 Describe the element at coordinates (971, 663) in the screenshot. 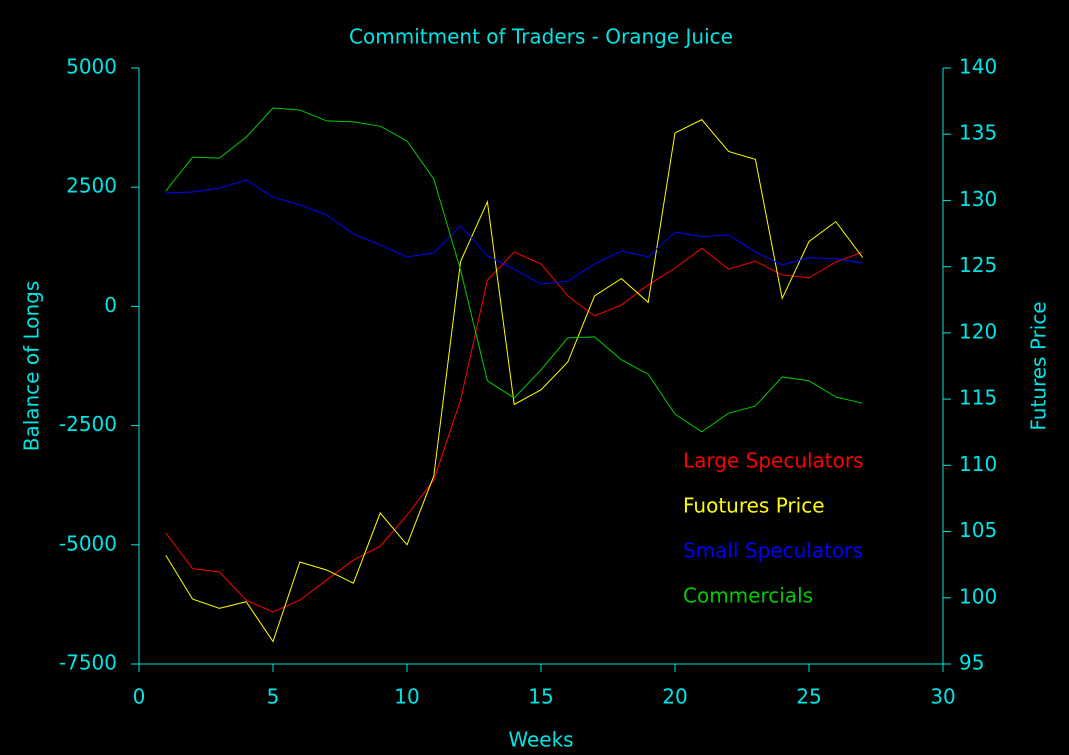

I see `y2-tick-label: 95` at that location.